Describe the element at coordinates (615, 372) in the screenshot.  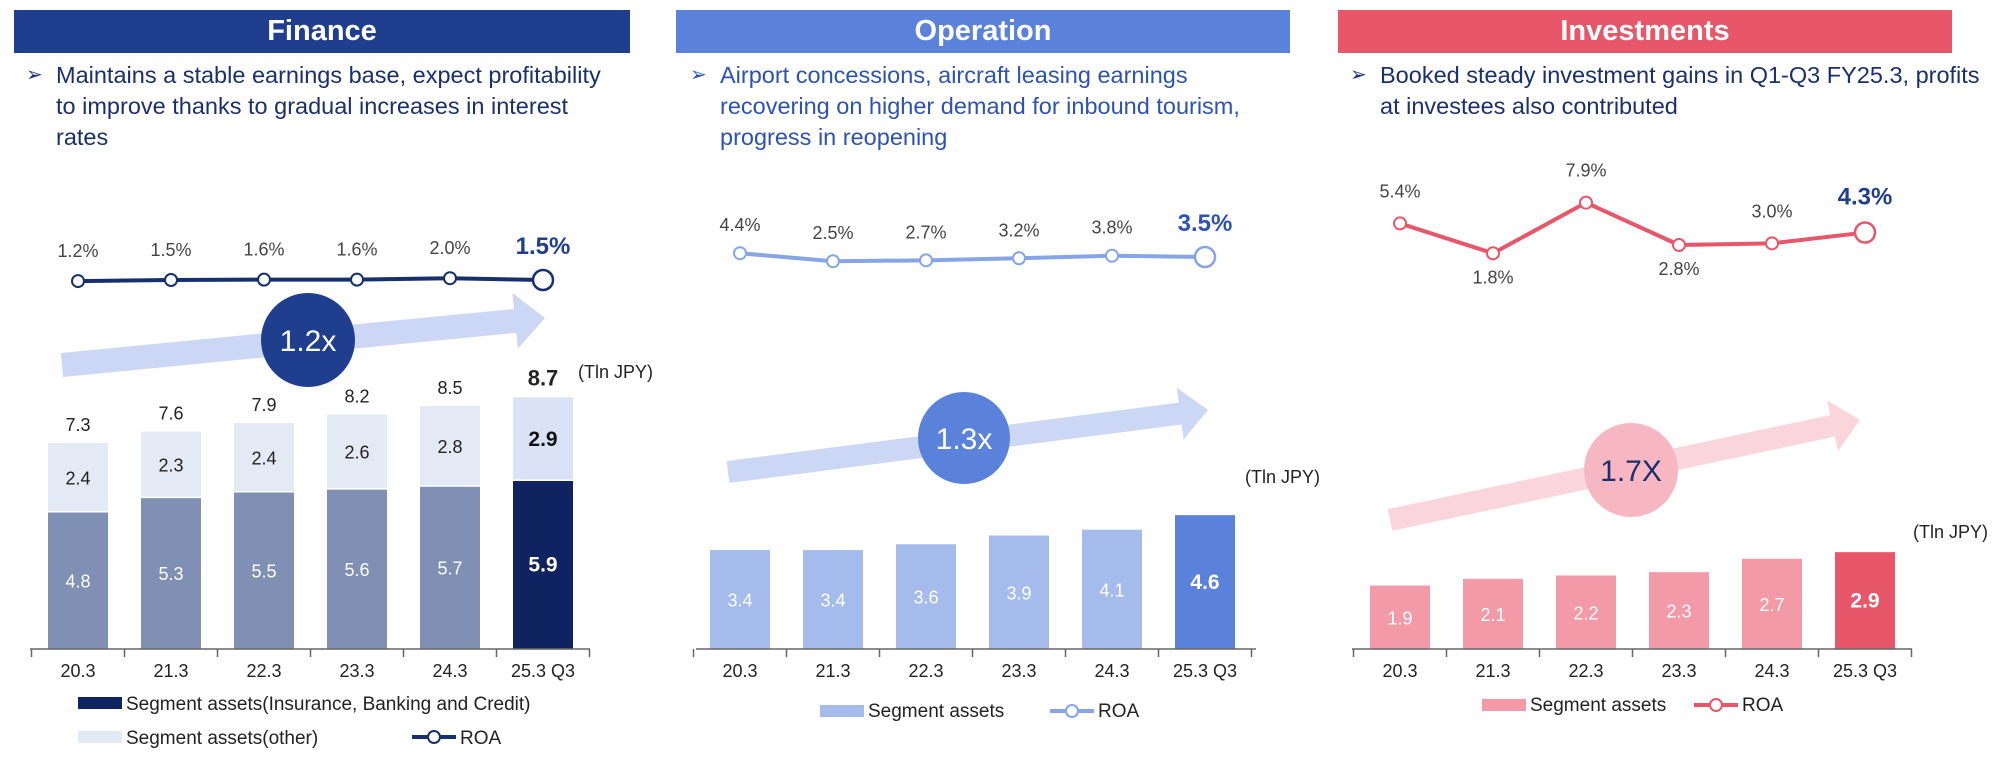
I see `unit-label: (Tln JPY)` at that location.